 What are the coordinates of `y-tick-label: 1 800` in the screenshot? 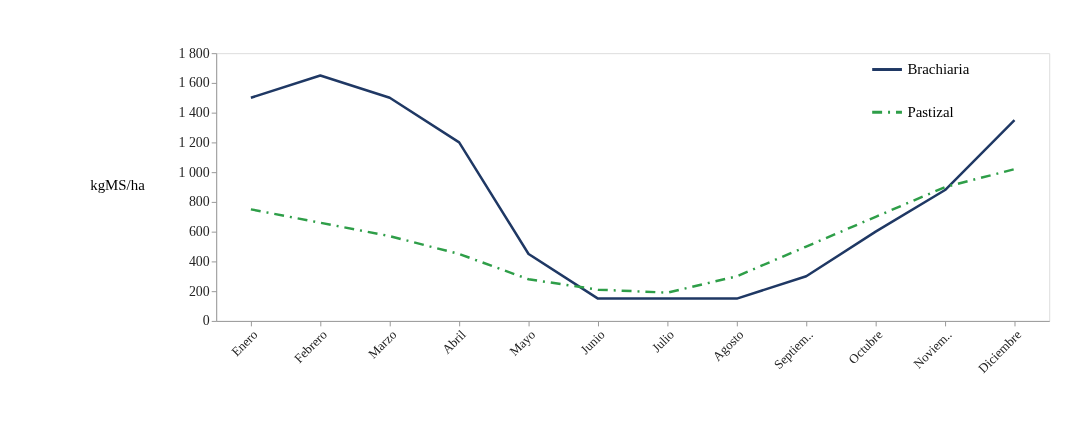 It's located at (194, 53).